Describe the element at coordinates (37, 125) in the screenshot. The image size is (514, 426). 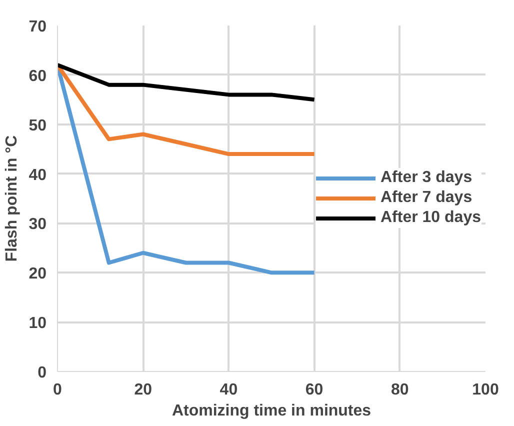
I see `y-tick-label: 50` at that location.